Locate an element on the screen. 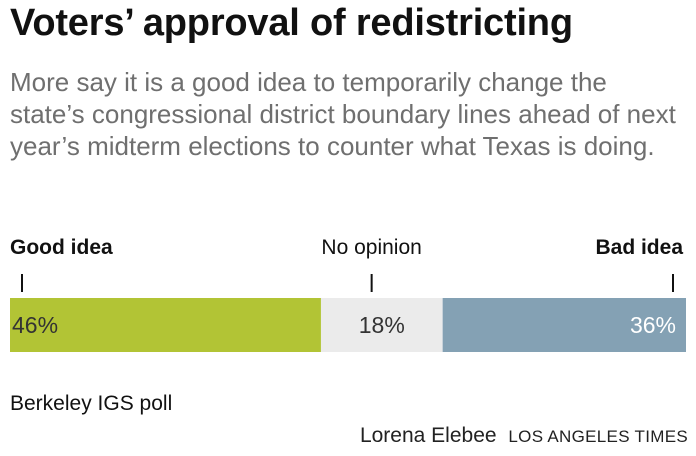 This screenshot has height=456, width=696. bar-segment-no-opinion is located at coordinates (381, 325).